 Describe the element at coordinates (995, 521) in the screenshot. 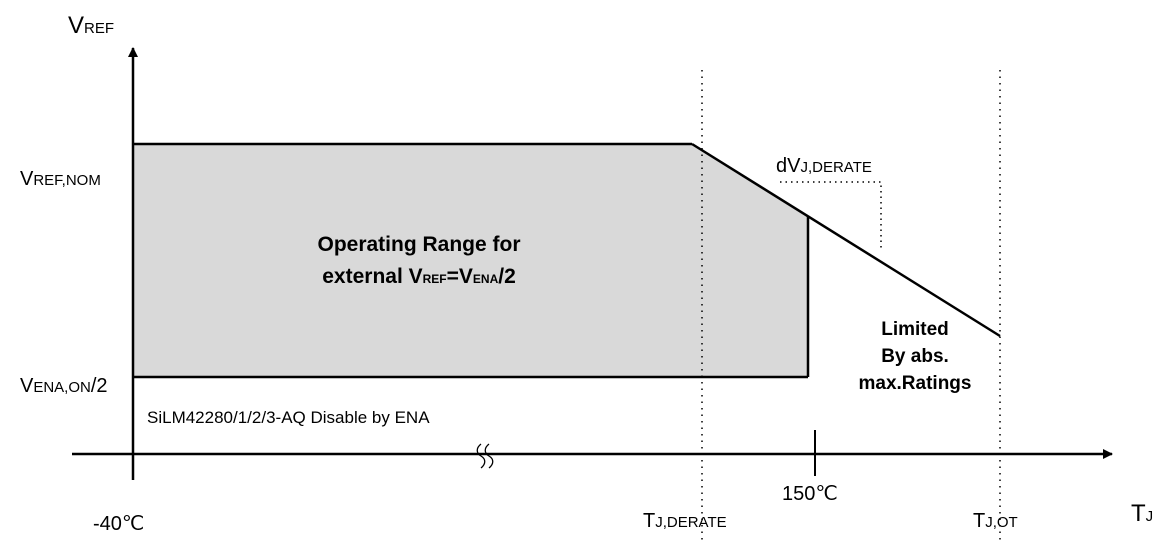

I see `tj-ot-label: TJ,OT` at that location.